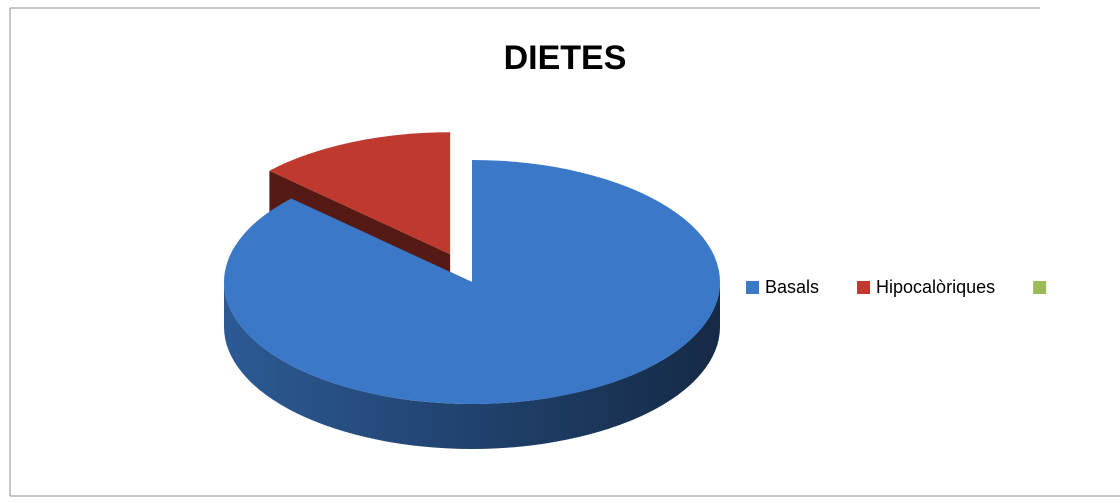  I want to click on legend-label: Hipocalòriques, so click(935, 287).